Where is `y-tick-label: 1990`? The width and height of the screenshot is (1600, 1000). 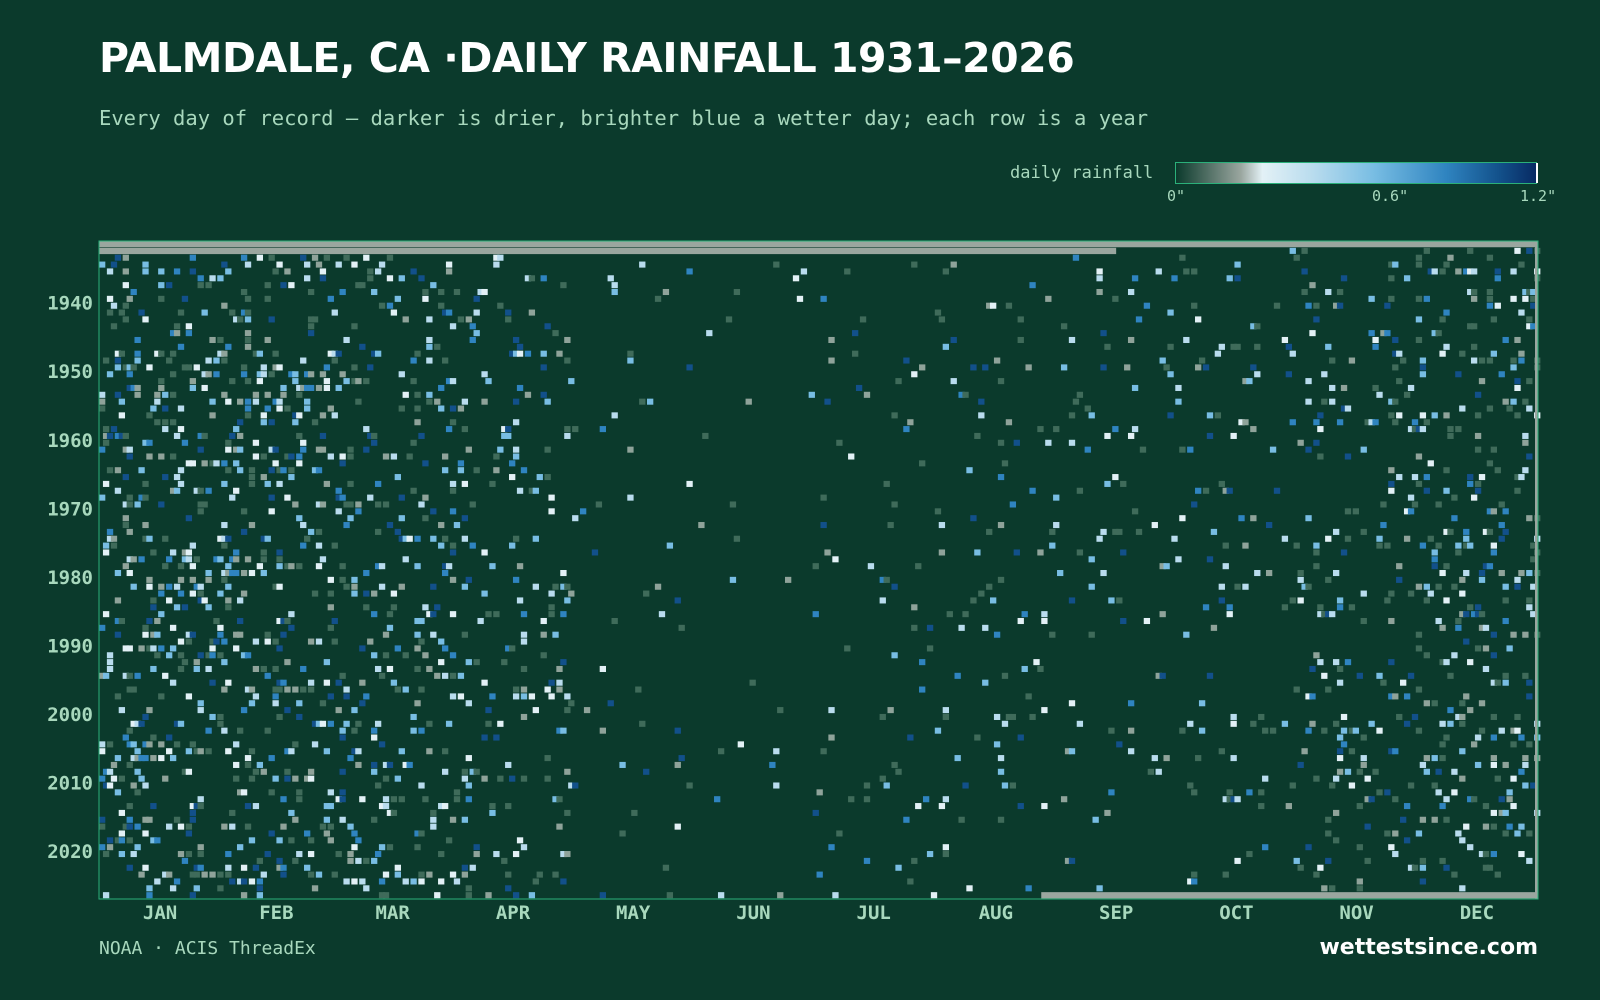 y-tick-label: 1990 is located at coordinates (70, 646).